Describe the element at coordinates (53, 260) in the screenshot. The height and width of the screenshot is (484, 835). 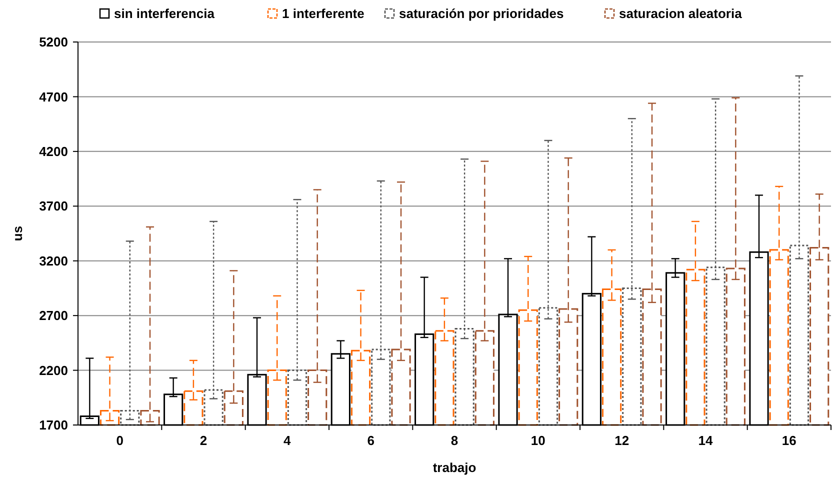
I see `y-tick-label: 3200` at that location.